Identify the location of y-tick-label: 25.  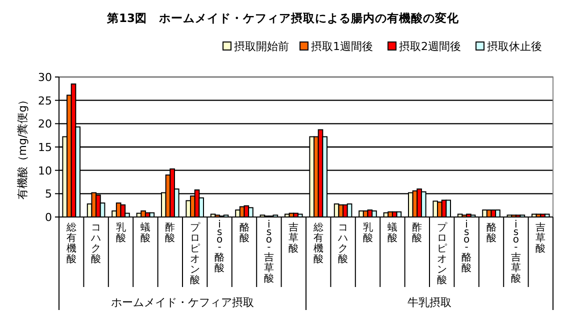
(45, 101).